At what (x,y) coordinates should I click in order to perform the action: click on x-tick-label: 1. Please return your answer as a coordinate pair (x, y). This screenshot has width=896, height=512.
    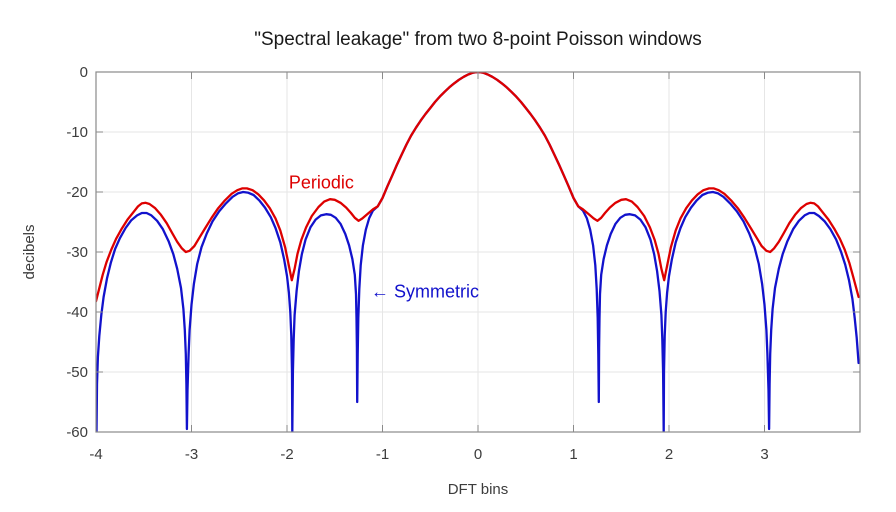
    Looking at the image, I should click on (573, 454).